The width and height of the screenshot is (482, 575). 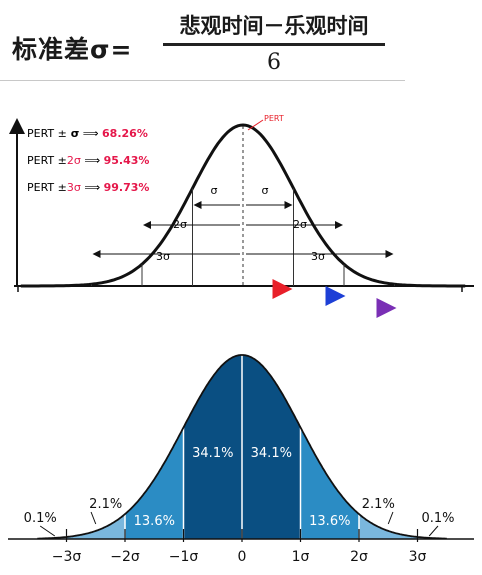 What do you see at coordinates (242, 557) in the screenshot?
I see `x-tick-label-4: 0` at bounding box center [242, 557].